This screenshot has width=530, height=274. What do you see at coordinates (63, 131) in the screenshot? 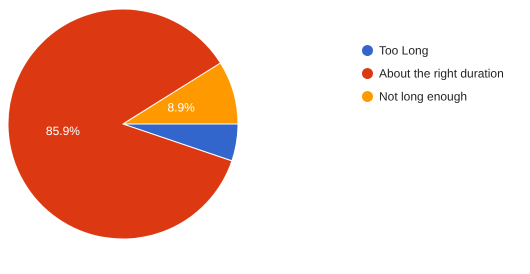
I see `data-label: 85.9%` at bounding box center [63, 131].